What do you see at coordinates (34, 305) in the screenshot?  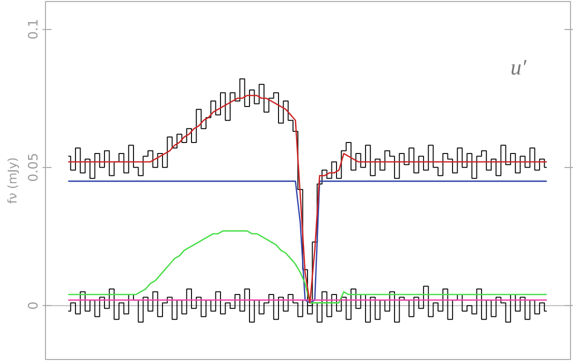 I see `y-tick-label: 0` at bounding box center [34, 305].